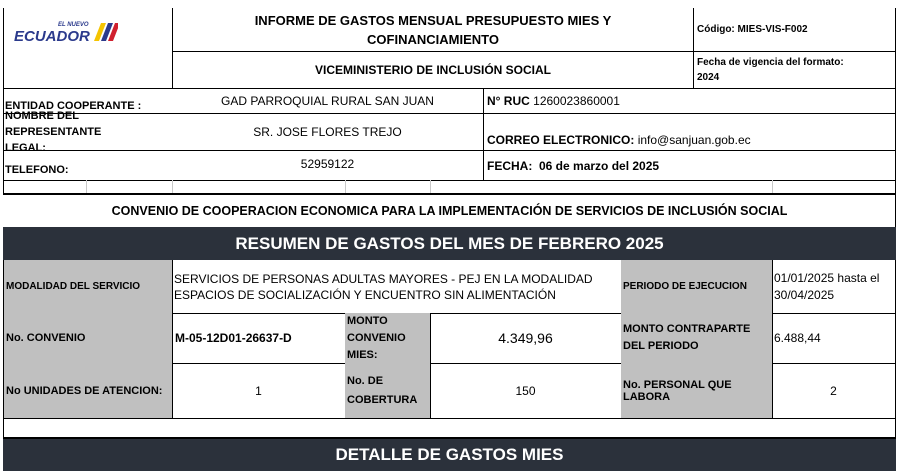  Describe the element at coordinates (88, 338) in the screenshot. I see `convenio-label: No. CONVENIO` at that location.